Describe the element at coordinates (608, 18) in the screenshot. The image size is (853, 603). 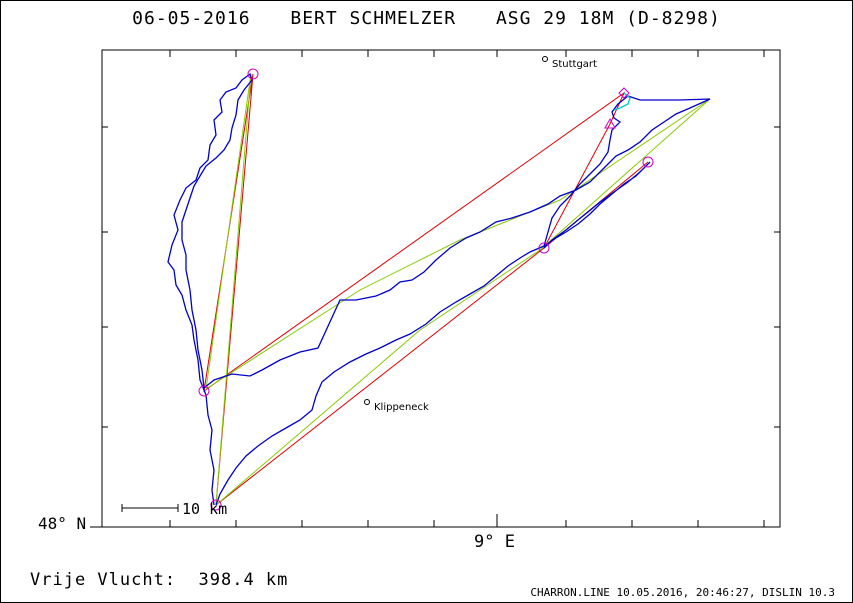
I see `glider-info: ASG 29 18M (D-8298)` at that location.